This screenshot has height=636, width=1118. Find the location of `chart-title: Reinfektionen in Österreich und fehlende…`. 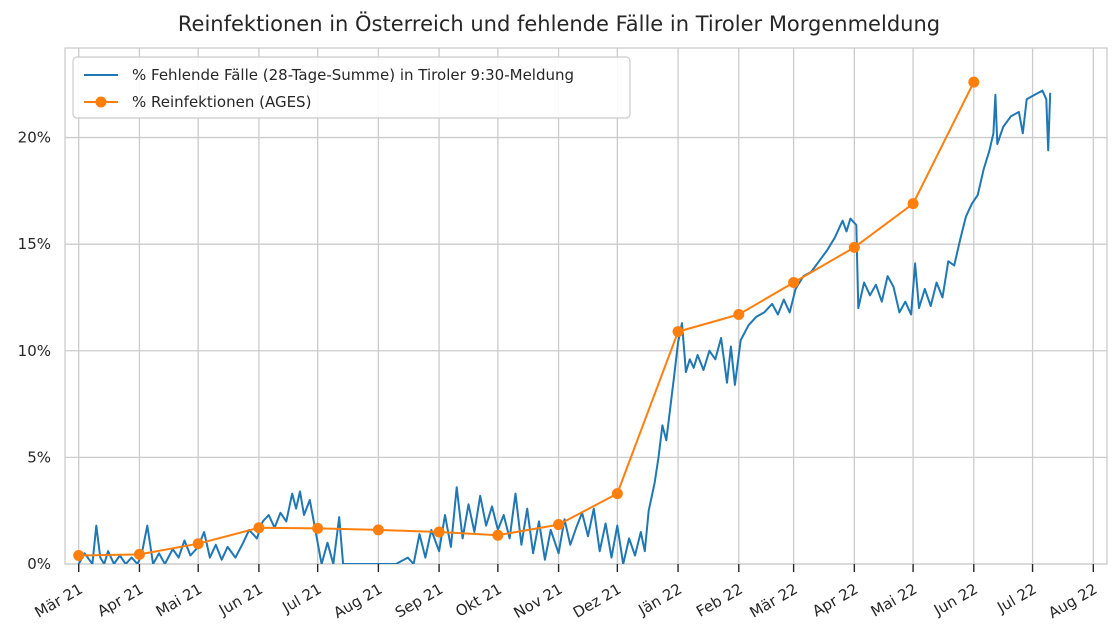

chart-title: Reinfektionen in Österreich und fehlende… is located at coordinates (559, 24).